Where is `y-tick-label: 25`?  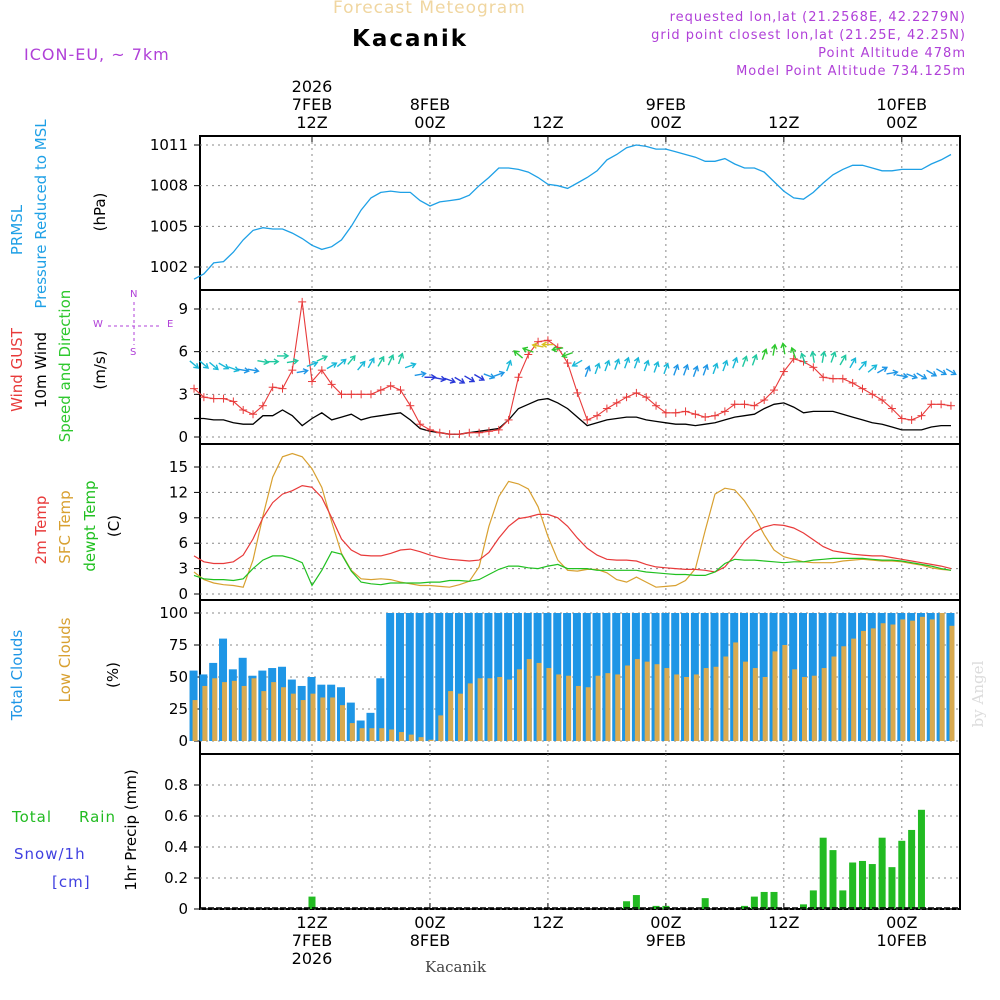
y-tick-label: 25 is located at coordinates (178, 709).